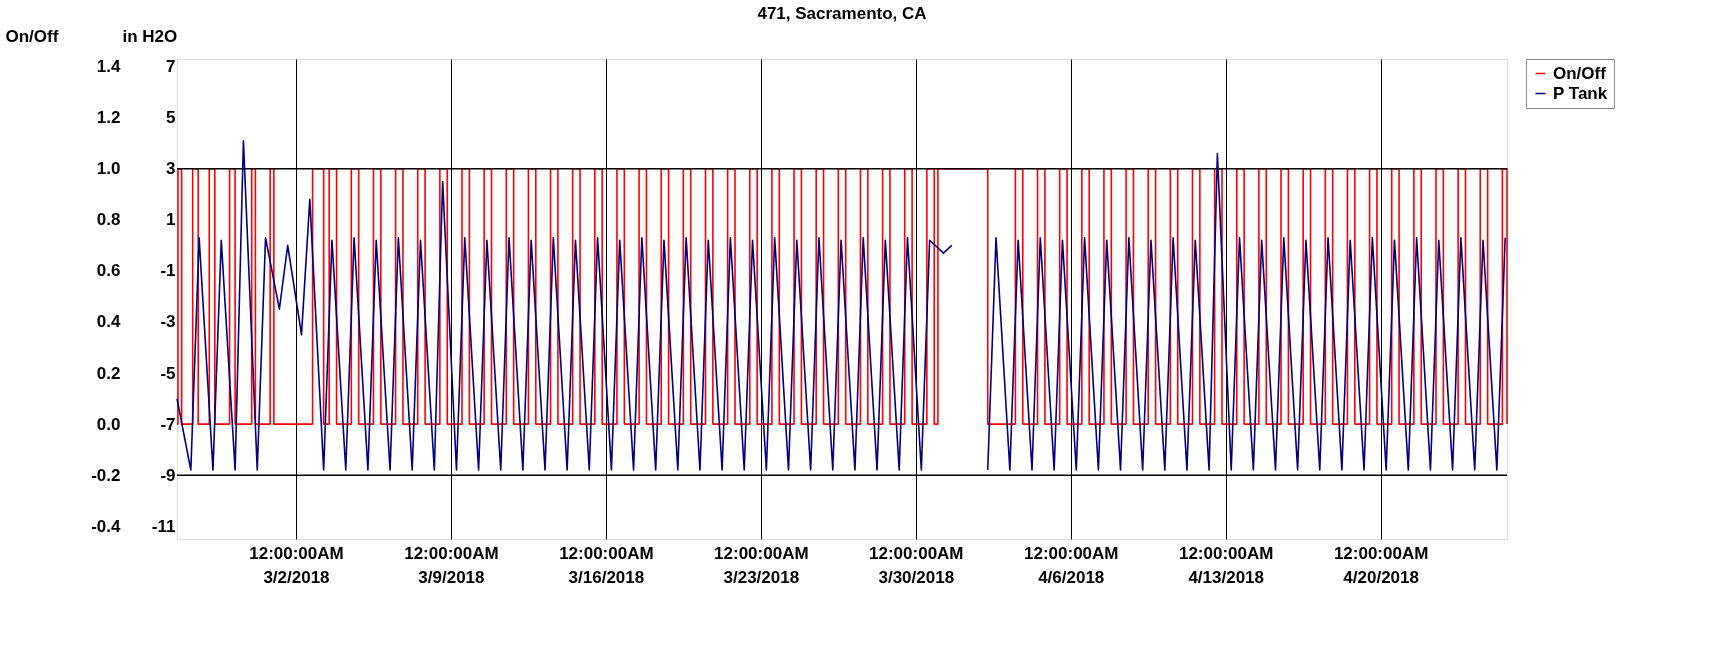  I want to click on y-tick-label: 0.0, so click(108, 424).